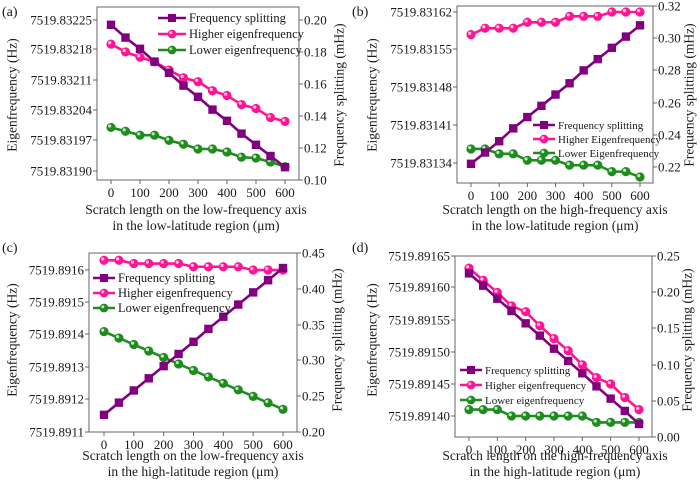 The width and height of the screenshot is (700, 487). I want to click on legend-label: Frequency splitting, so click(167, 278).